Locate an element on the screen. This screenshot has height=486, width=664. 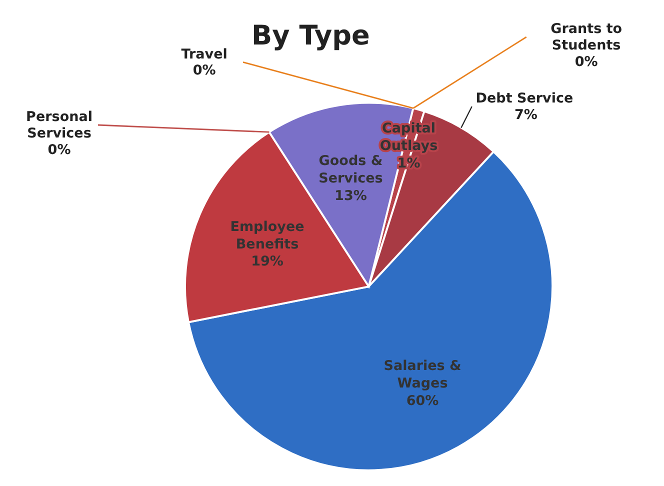
category-label: Grants to Students is located at coordinates (586, 37).